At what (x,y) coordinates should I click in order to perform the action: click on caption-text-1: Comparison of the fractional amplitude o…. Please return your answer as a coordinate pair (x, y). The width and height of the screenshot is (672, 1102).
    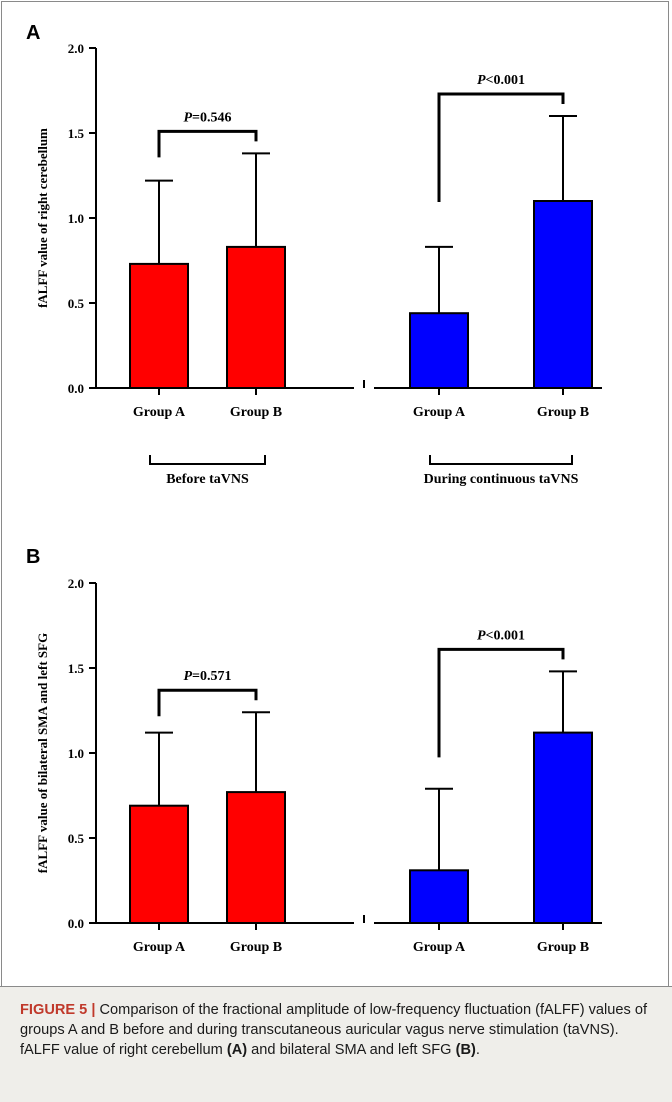
    Looking at the image, I should click on (334, 1030).